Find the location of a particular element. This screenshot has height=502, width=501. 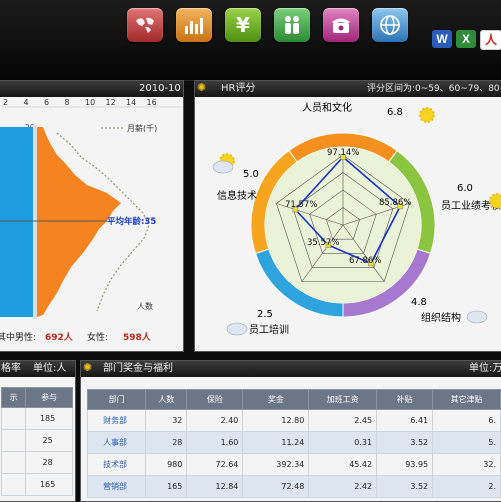

table-cell: 人事部 is located at coordinates (116, 442).